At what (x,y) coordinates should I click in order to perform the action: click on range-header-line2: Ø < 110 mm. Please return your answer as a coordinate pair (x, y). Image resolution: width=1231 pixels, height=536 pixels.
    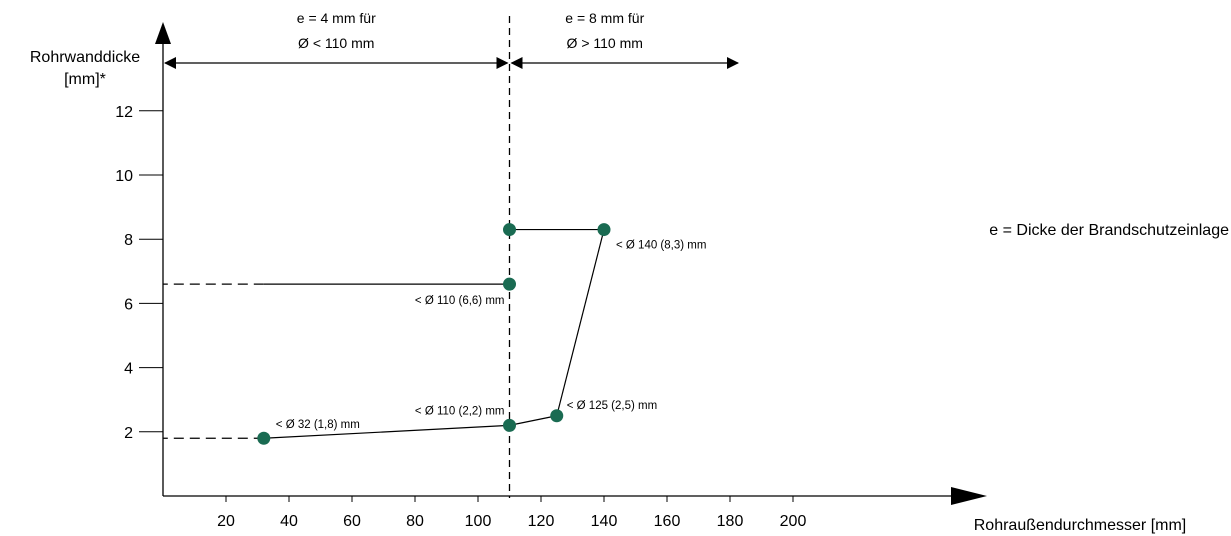
    Looking at the image, I should click on (336, 43).